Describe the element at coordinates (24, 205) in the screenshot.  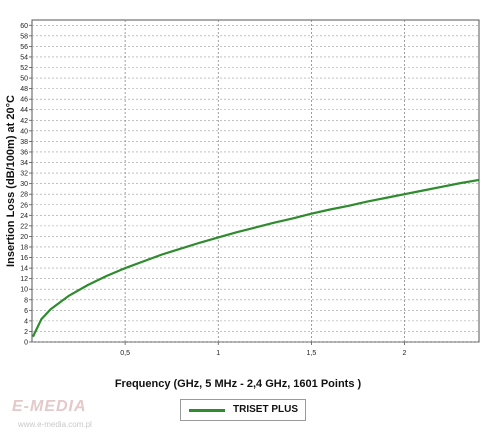
I see `y-tick-label: 26` at that location.